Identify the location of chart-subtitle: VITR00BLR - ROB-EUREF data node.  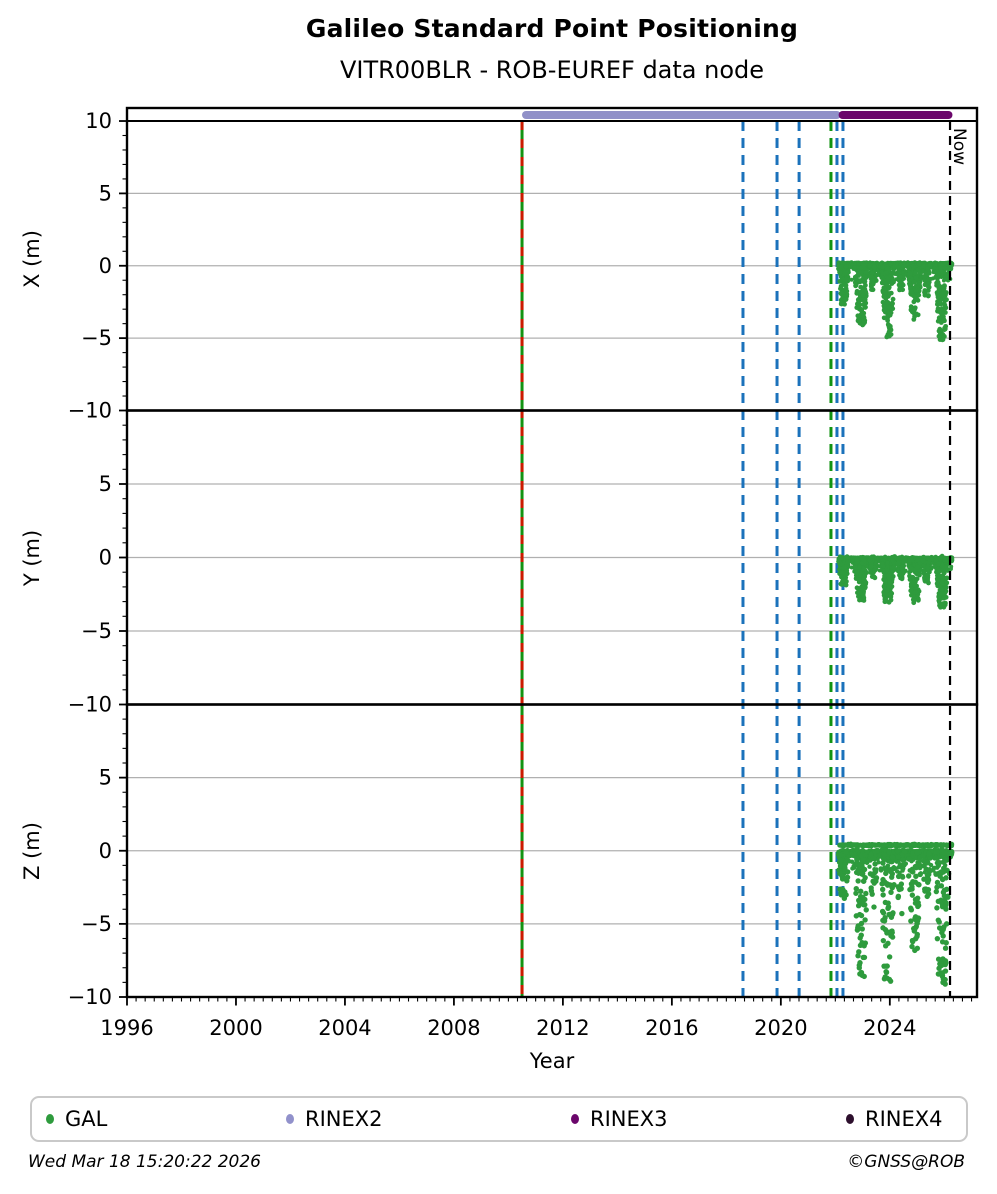
(552, 70).